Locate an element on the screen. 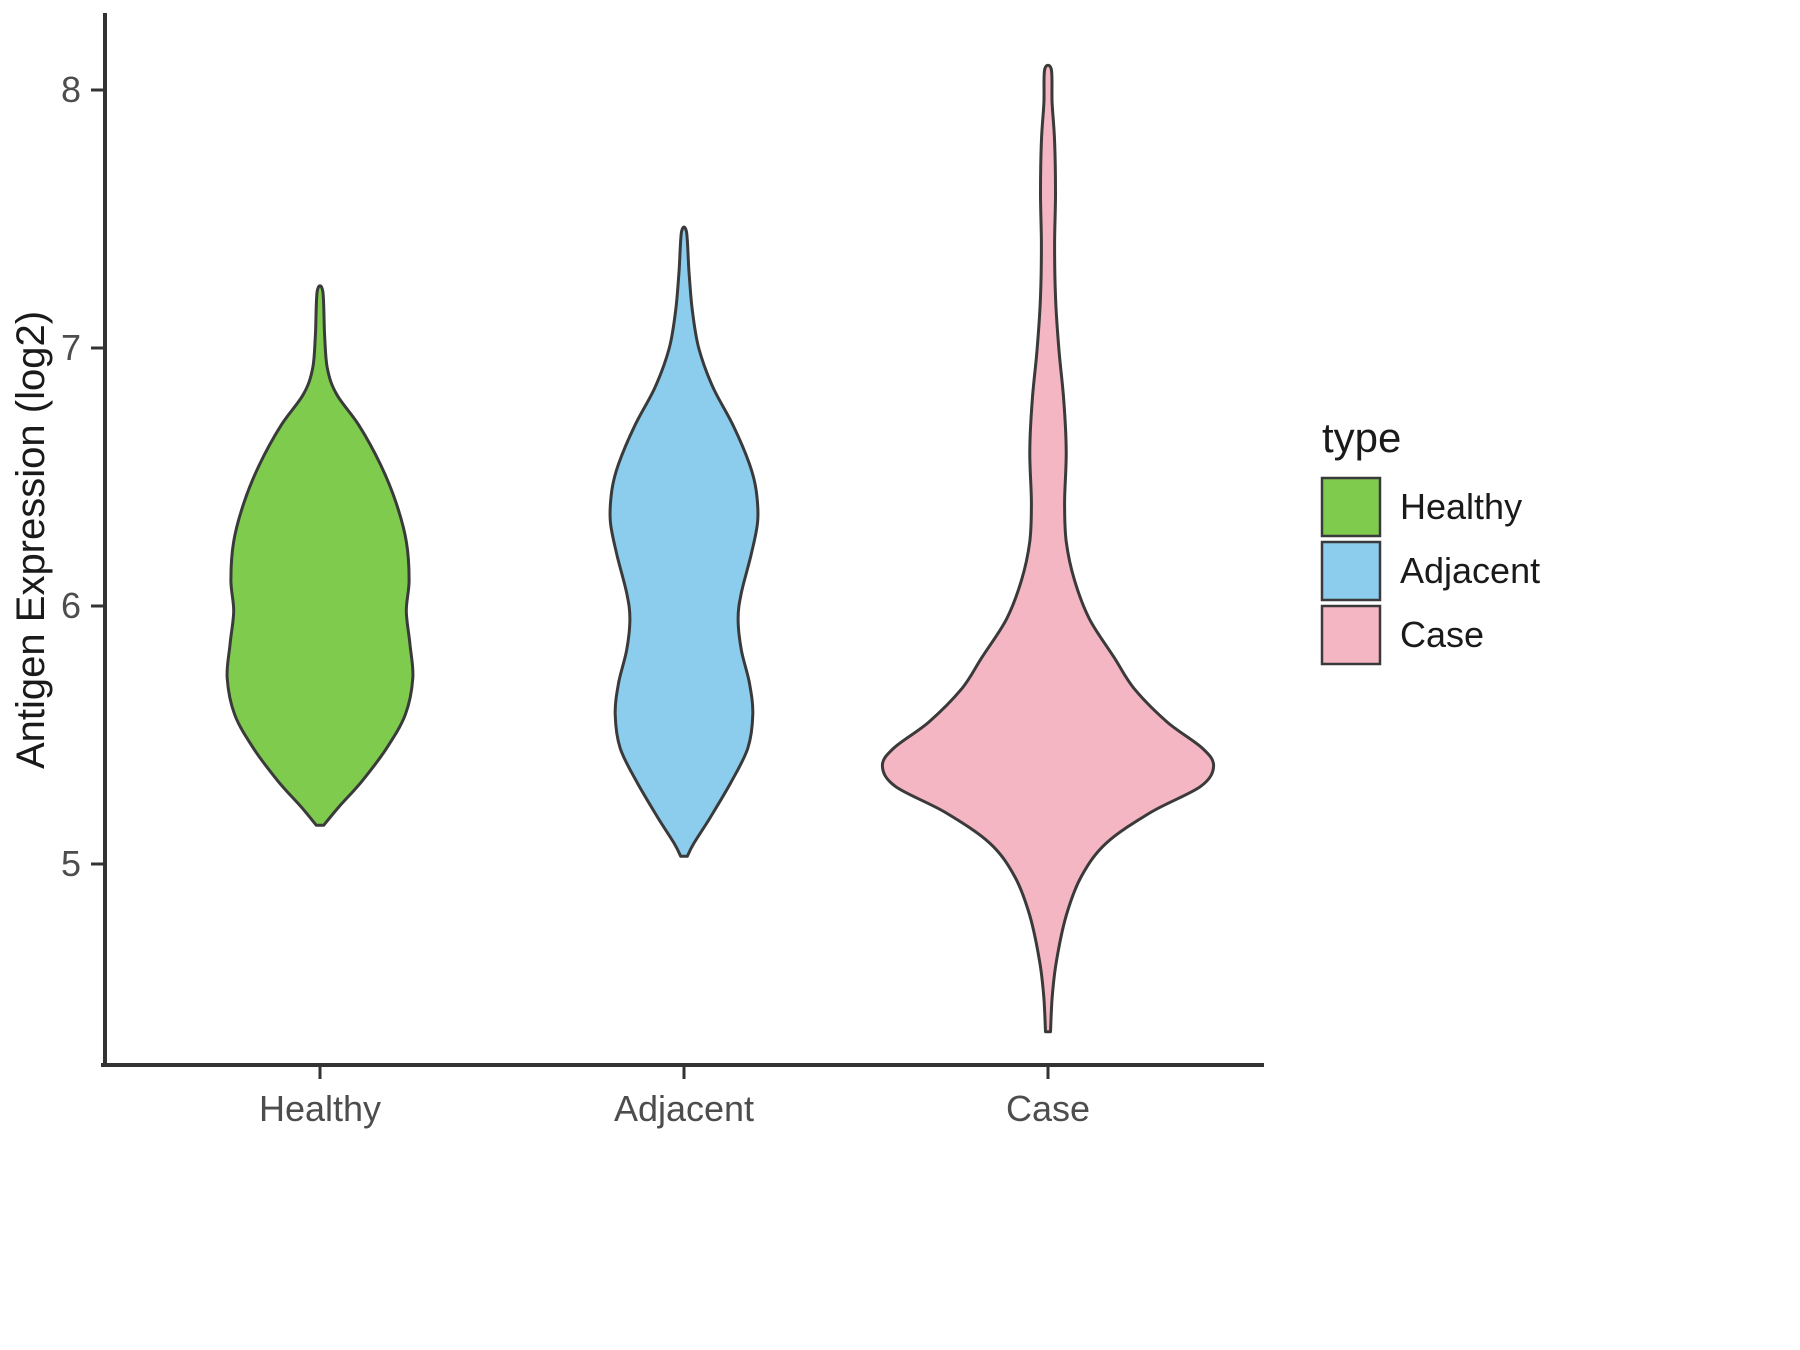 The height and width of the screenshot is (1350, 1800). legend-label-adjacent: Adjacent is located at coordinates (1470, 570).